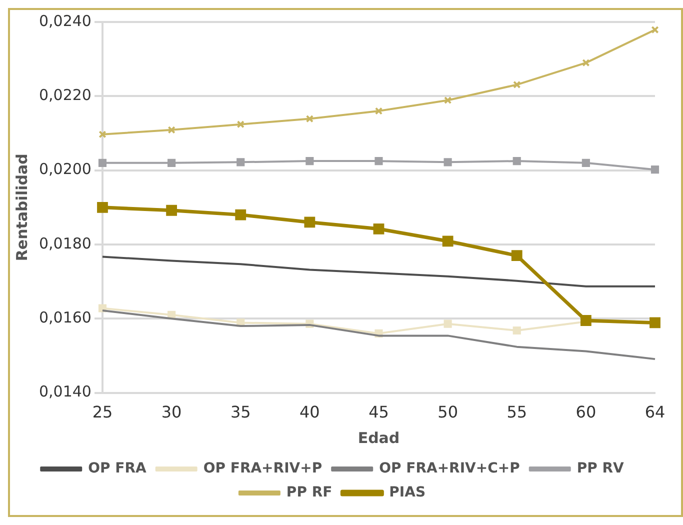  I want to click on y-tick-label: 0,0160, so click(65, 317).